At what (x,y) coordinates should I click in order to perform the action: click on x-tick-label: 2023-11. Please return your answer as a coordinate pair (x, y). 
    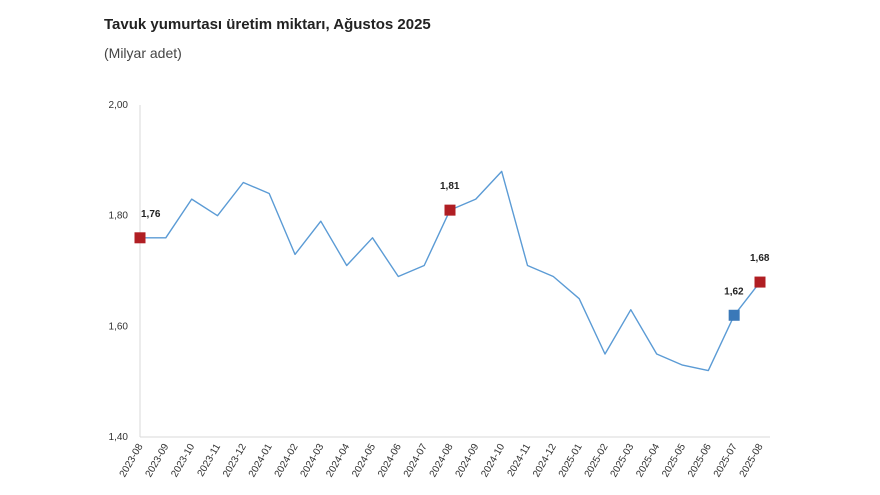
    Looking at the image, I should click on (210, 460).